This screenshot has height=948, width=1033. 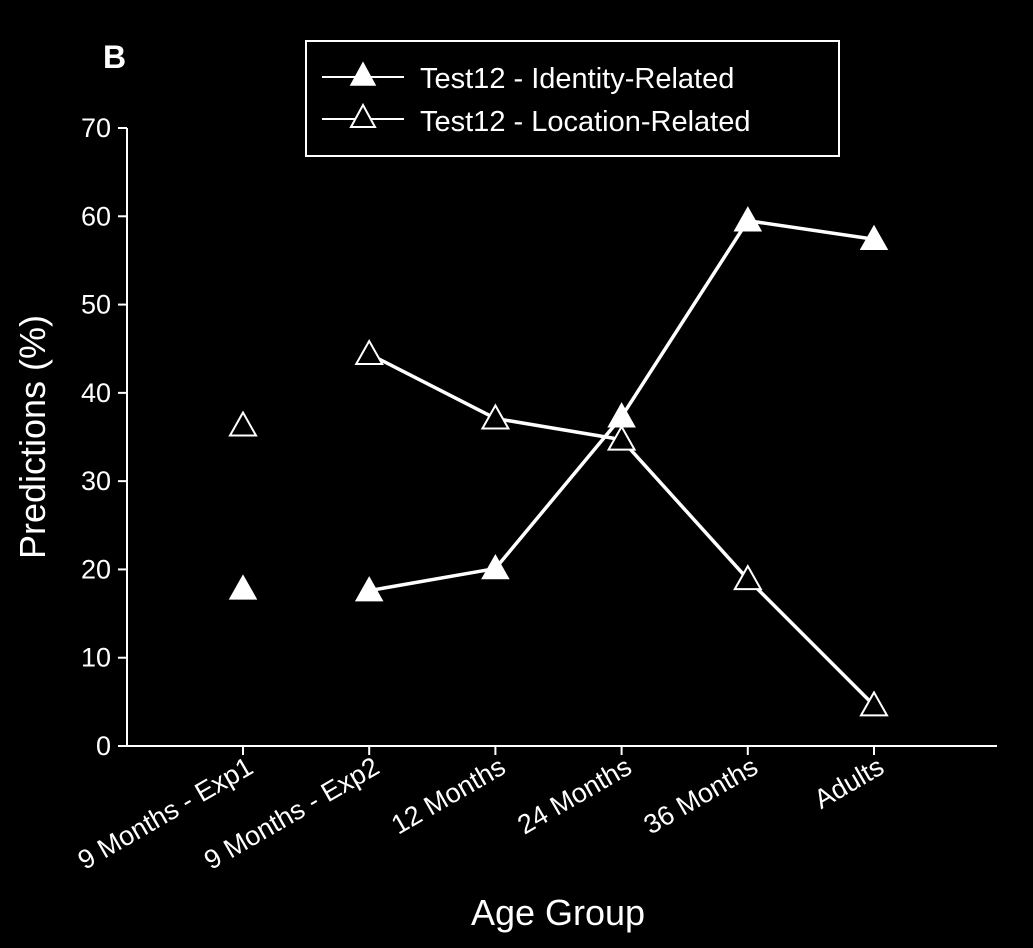 I want to click on x-tick-label: 12 Months, so click(x=448, y=795).